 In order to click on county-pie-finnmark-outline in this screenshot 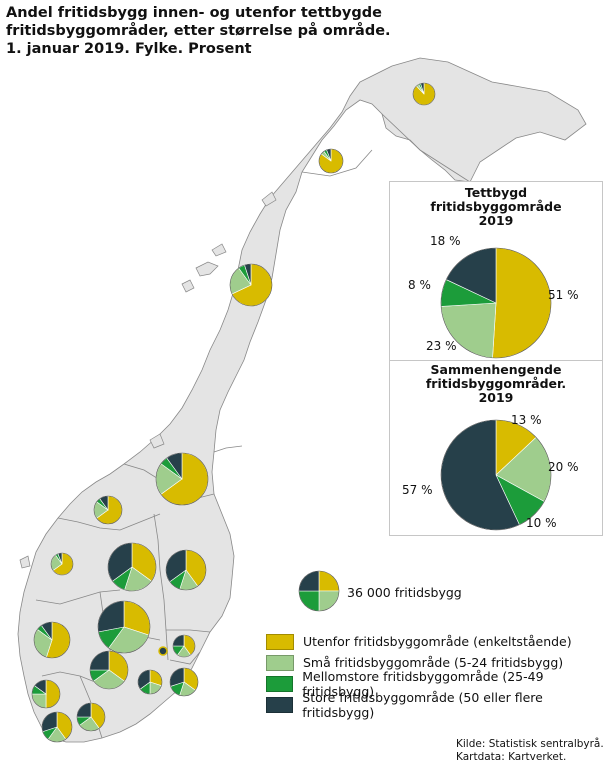, I will do `click(424, 94)`.